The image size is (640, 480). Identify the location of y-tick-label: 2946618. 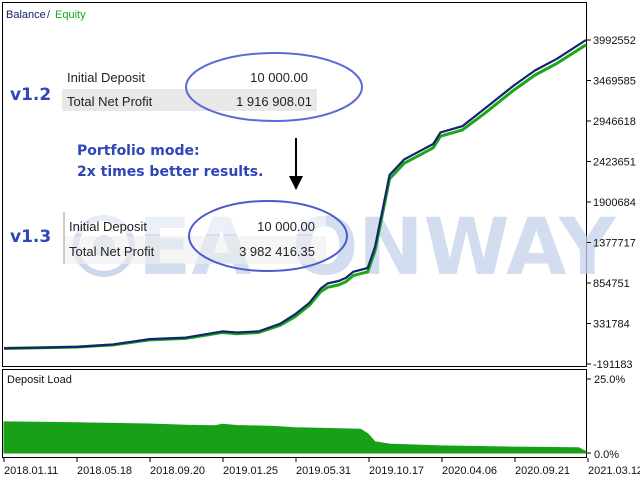
(614, 122).